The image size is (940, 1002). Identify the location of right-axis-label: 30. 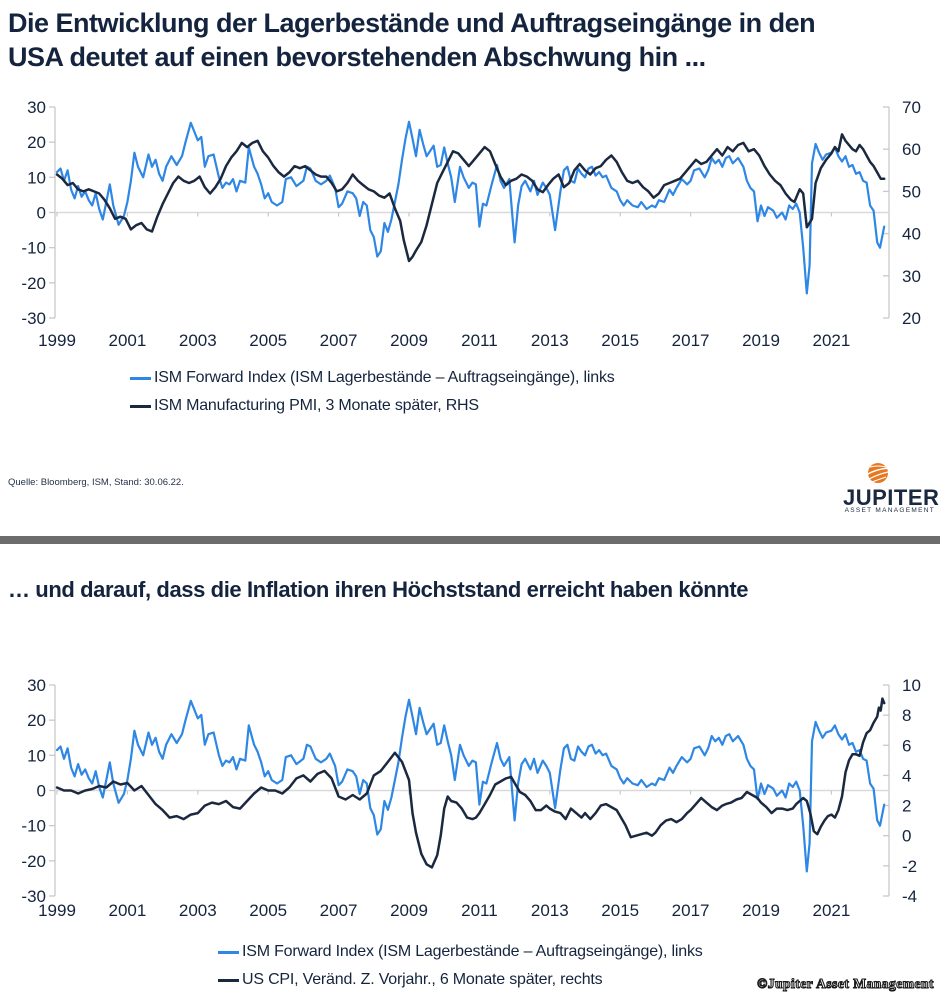
(911, 276).